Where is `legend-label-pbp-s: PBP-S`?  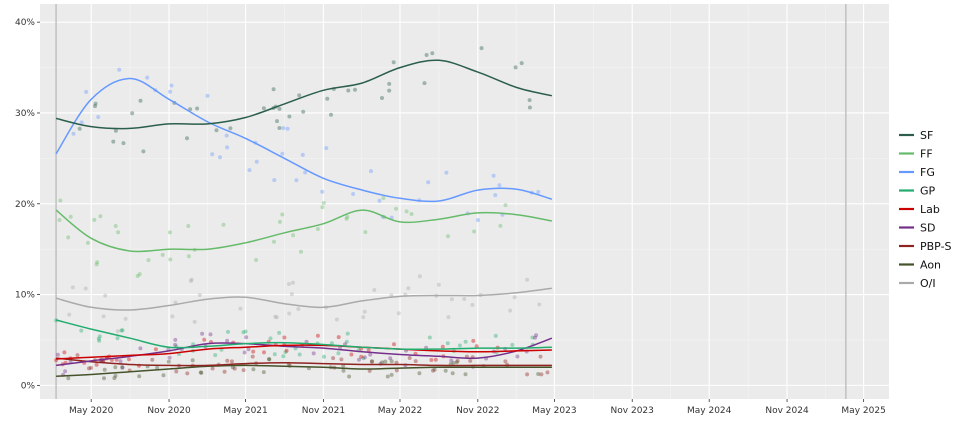
legend-label-pbp-s: PBP-S is located at coordinates (936, 246).